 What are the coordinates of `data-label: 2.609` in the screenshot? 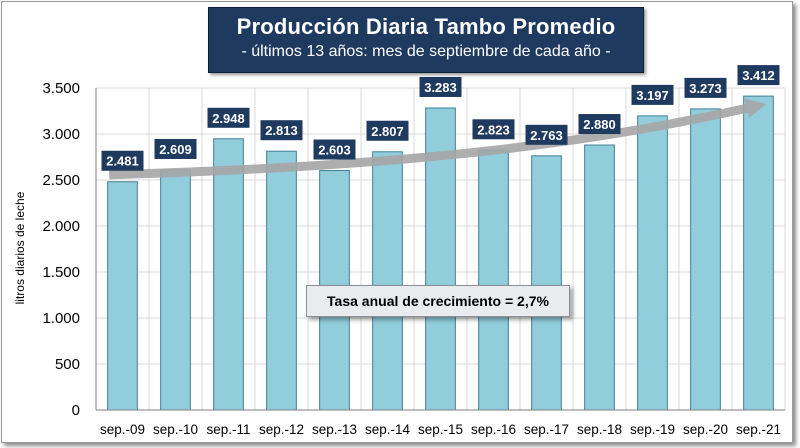 It's located at (175, 148).